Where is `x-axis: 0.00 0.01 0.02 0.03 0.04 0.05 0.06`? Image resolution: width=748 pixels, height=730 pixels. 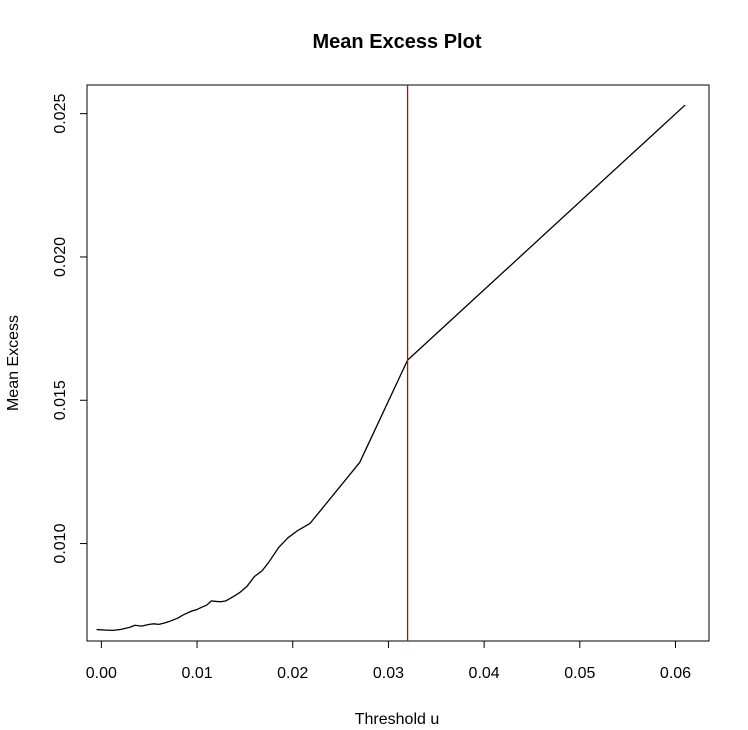
x-axis: 0.00 0.01 0.02 0.03 0.04 0.05 0.06 is located at coordinates (388, 661).